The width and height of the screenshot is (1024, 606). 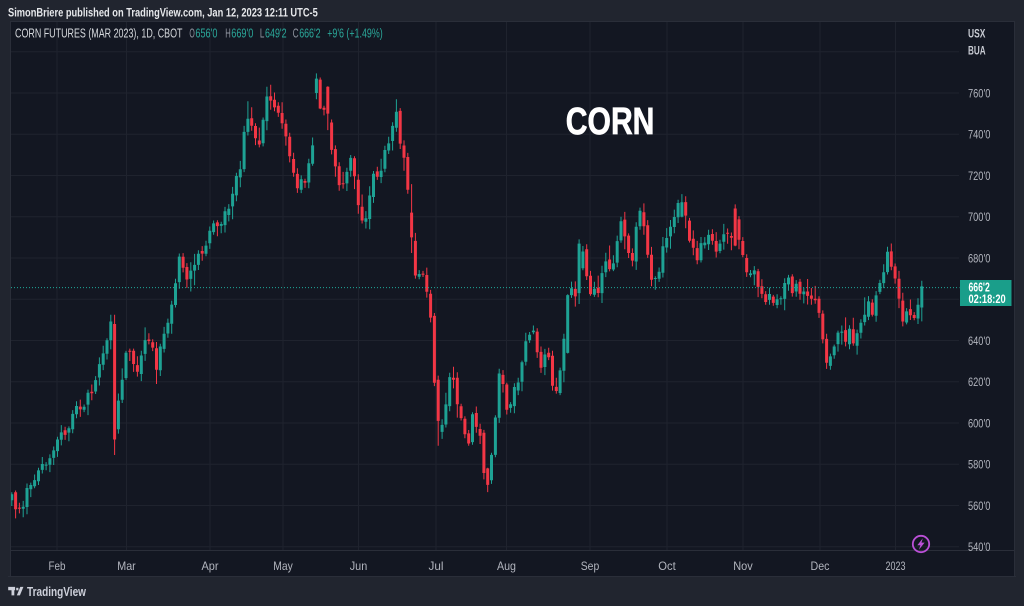 What do you see at coordinates (210, 566) in the screenshot?
I see `svg-text: Apr` at bounding box center [210, 566].